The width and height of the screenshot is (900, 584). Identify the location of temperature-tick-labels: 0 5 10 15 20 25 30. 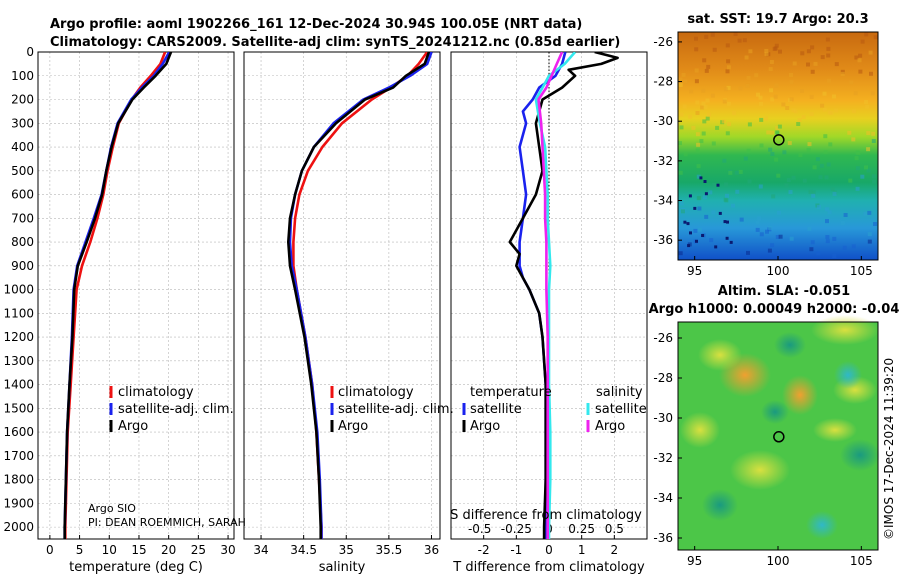
(141, 546).